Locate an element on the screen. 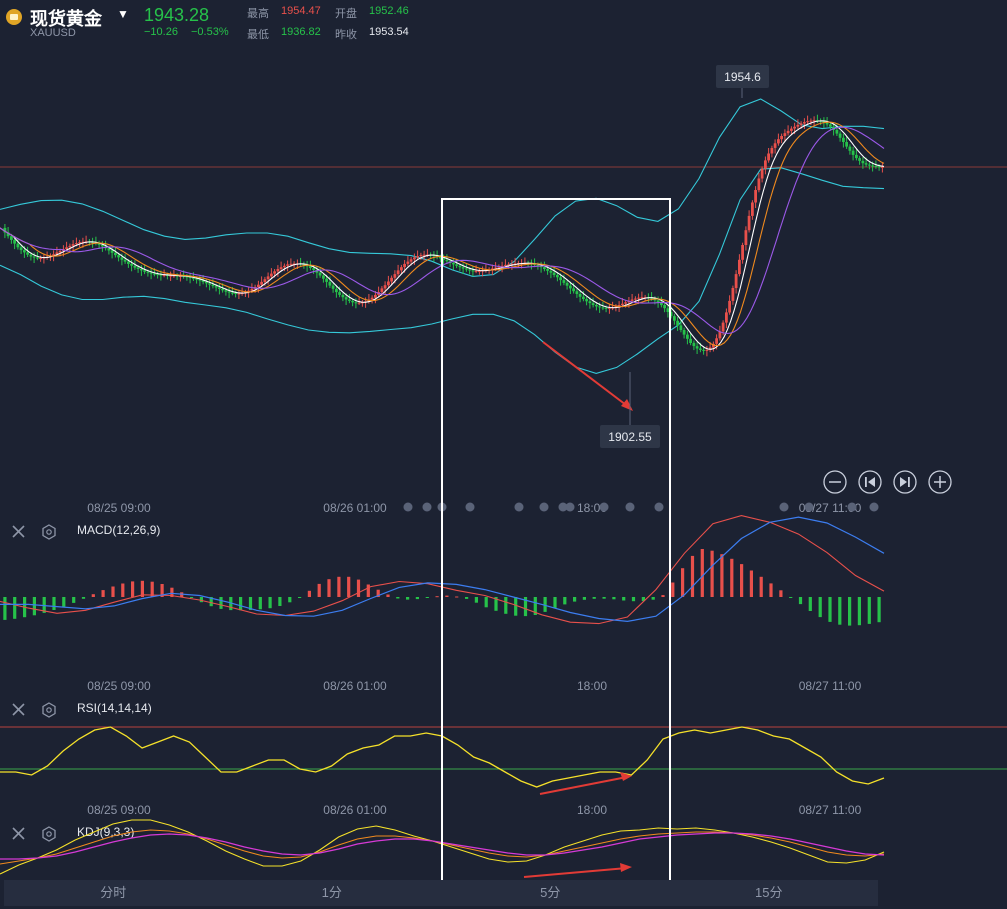  zoom-in-button is located at coordinates (940, 482).